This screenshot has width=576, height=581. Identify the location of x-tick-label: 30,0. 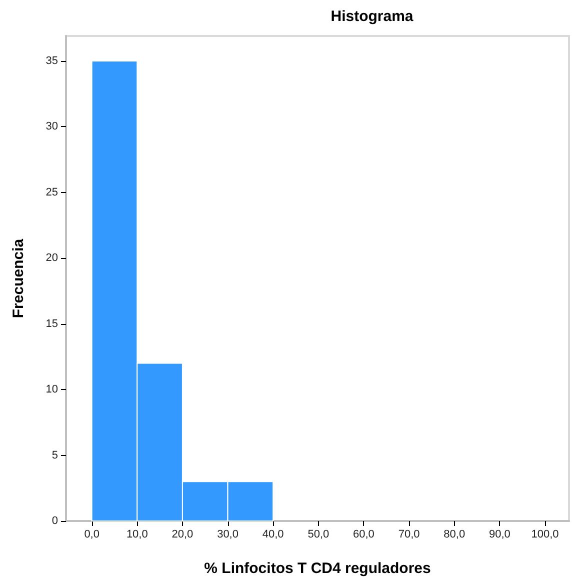
(227, 534).